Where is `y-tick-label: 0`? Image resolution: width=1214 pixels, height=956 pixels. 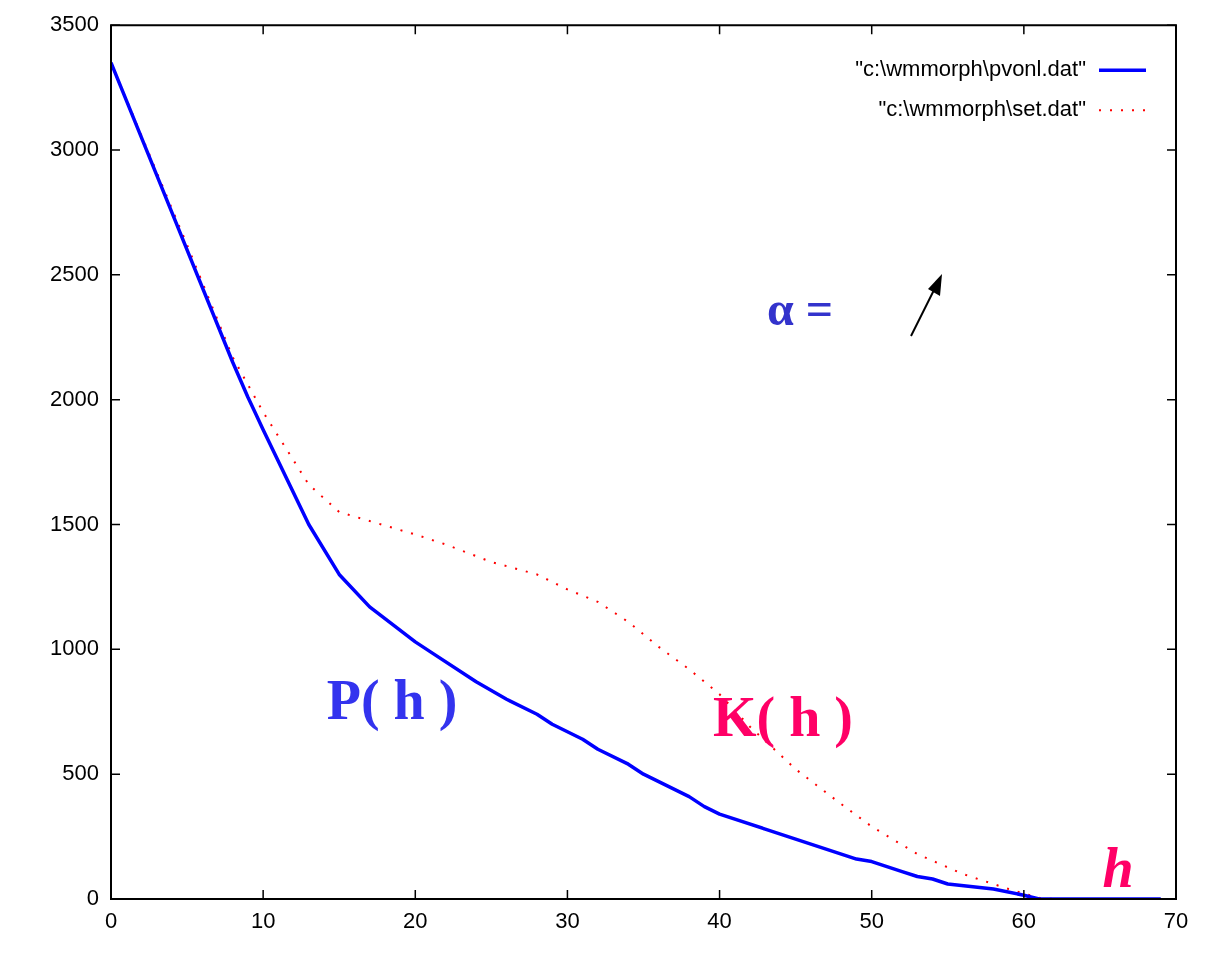
y-tick-label: 0 is located at coordinates (92, 898).